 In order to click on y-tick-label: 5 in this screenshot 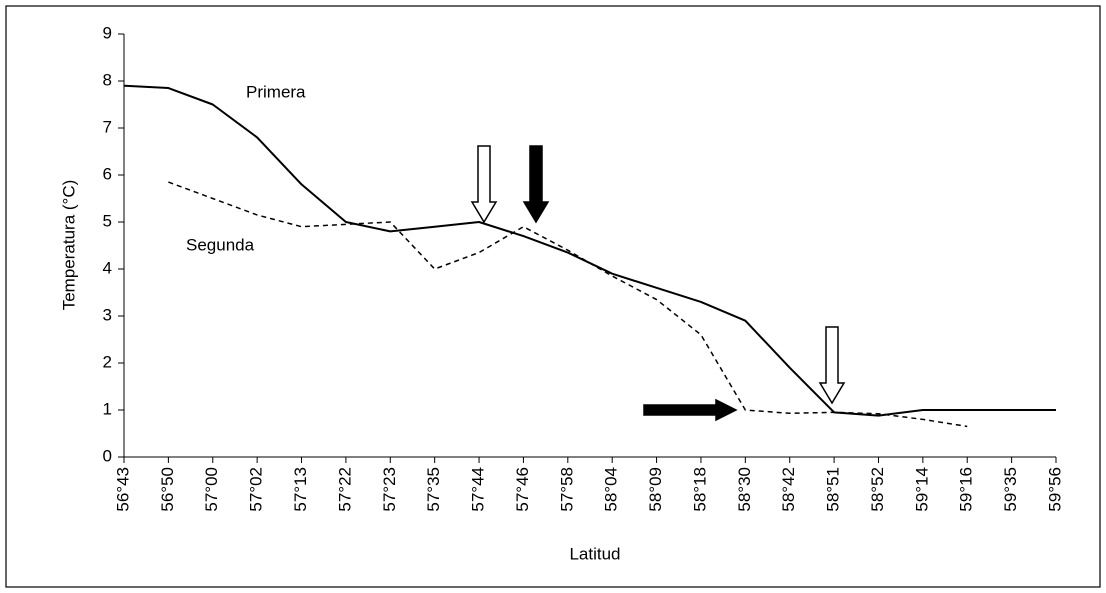, I will do `click(107, 220)`.